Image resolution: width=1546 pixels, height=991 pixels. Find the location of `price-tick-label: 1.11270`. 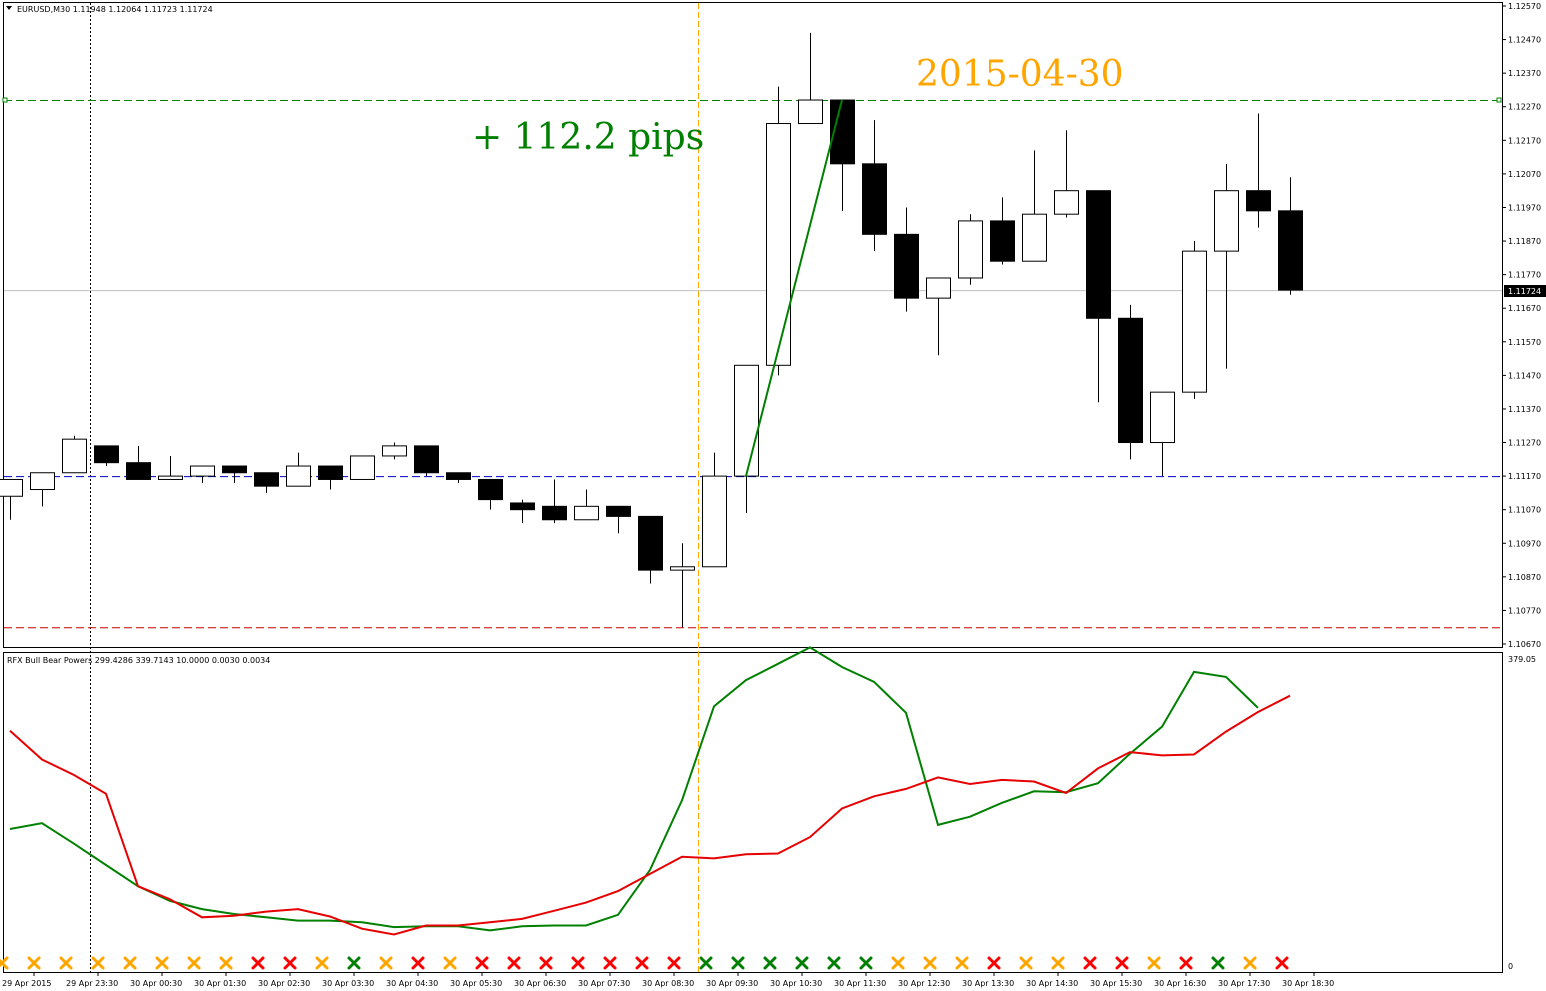

price-tick-label: 1.11270 is located at coordinates (1524, 443).